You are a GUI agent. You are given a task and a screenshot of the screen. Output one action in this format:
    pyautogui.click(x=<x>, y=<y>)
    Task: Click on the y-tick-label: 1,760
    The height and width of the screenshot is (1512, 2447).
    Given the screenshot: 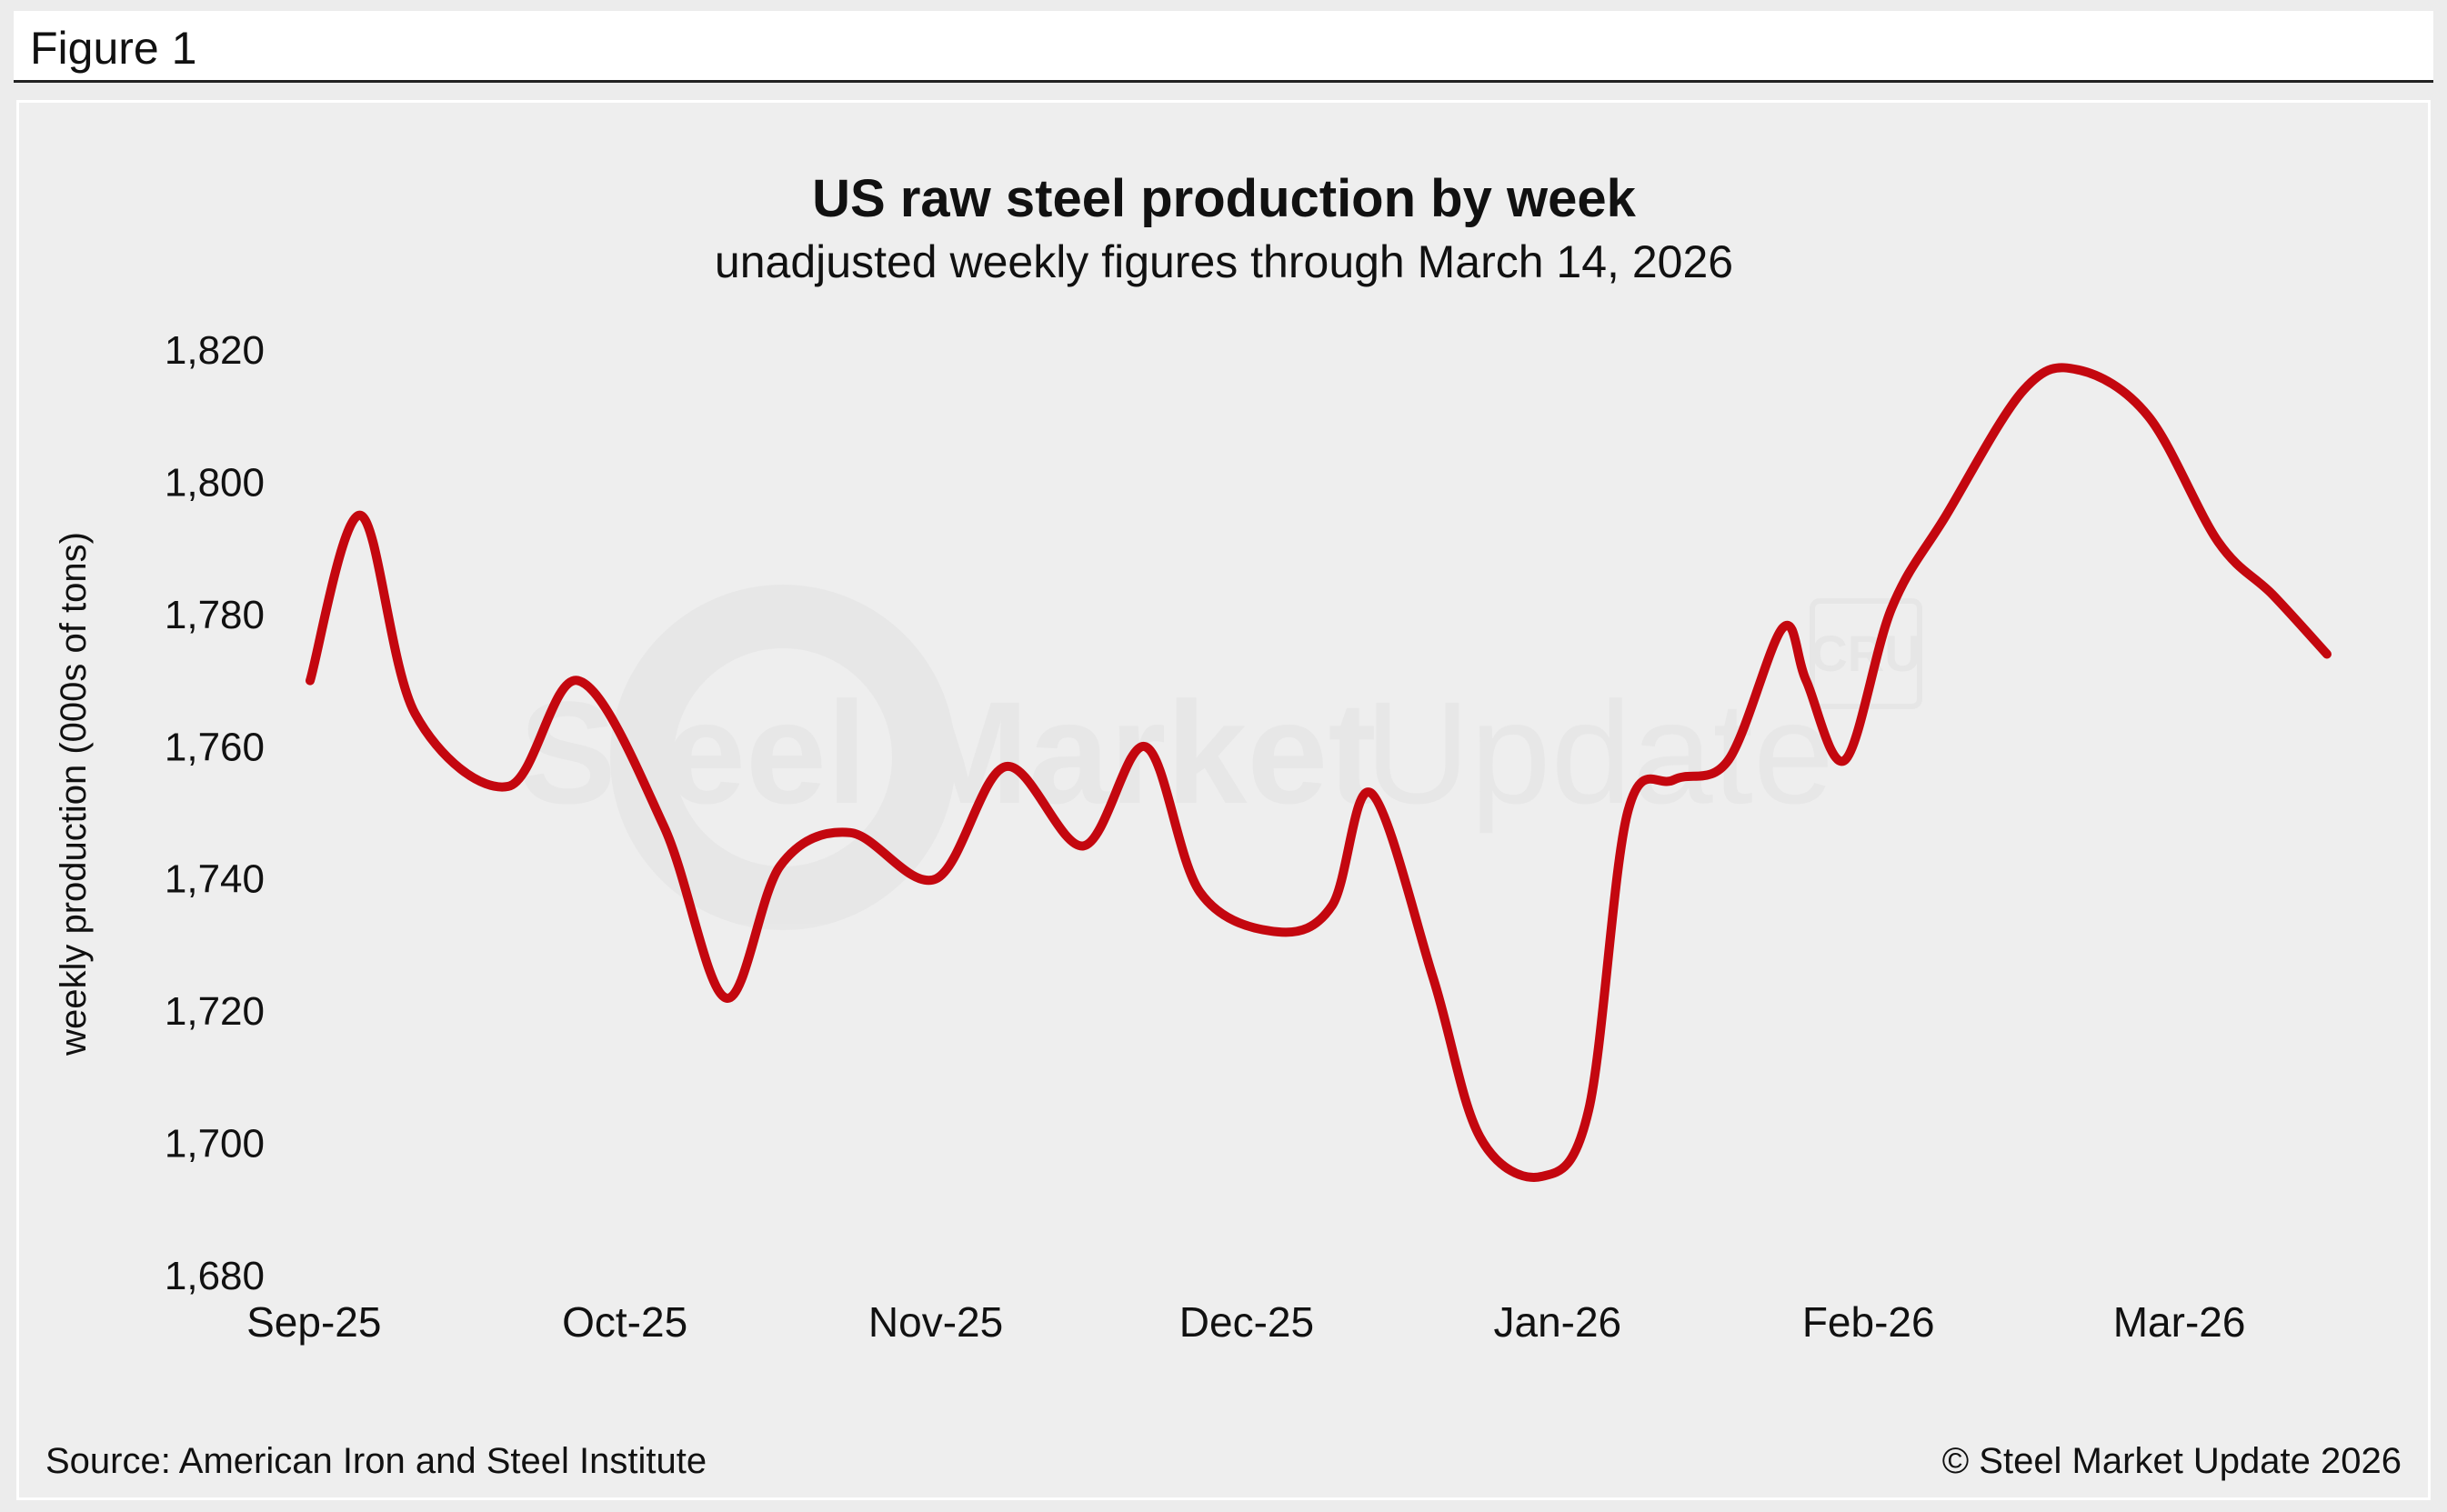 What is the action you would take?
    pyautogui.click(x=215, y=747)
    